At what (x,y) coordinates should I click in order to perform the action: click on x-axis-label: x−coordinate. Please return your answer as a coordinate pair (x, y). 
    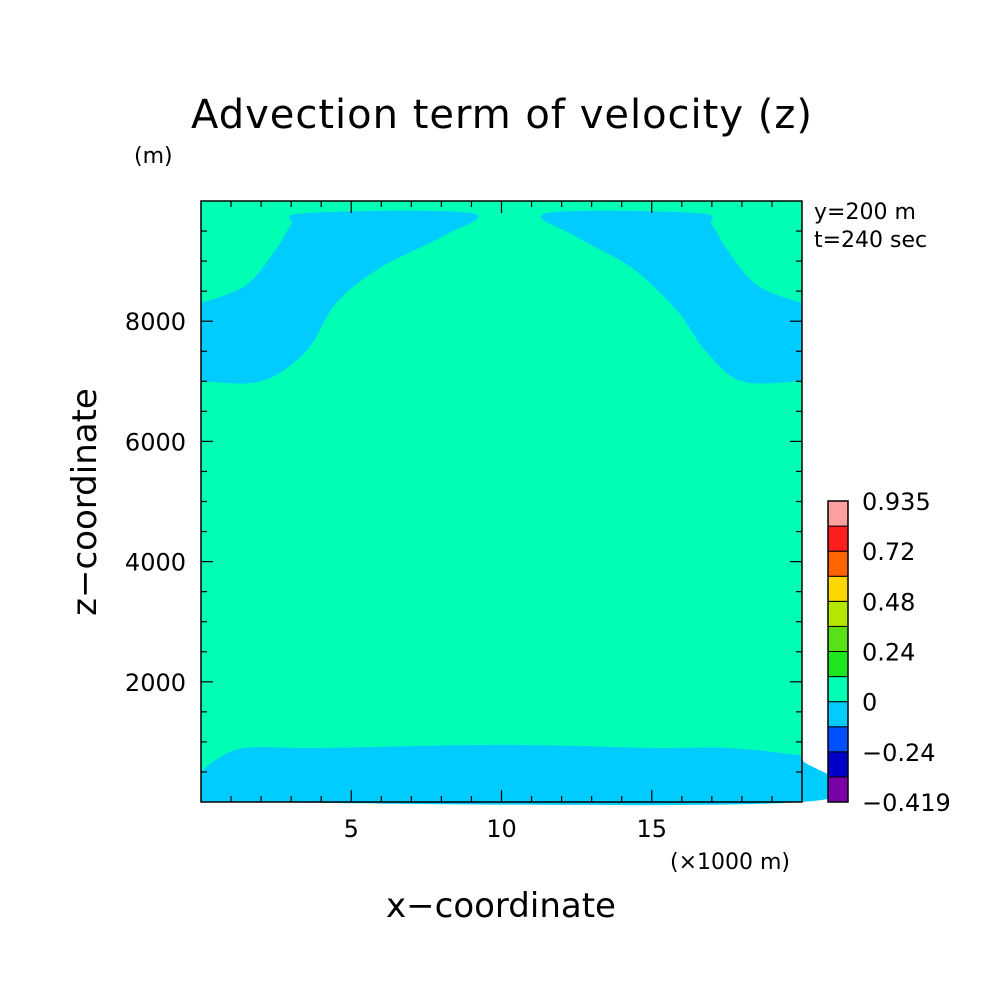
    Looking at the image, I should click on (501, 906).